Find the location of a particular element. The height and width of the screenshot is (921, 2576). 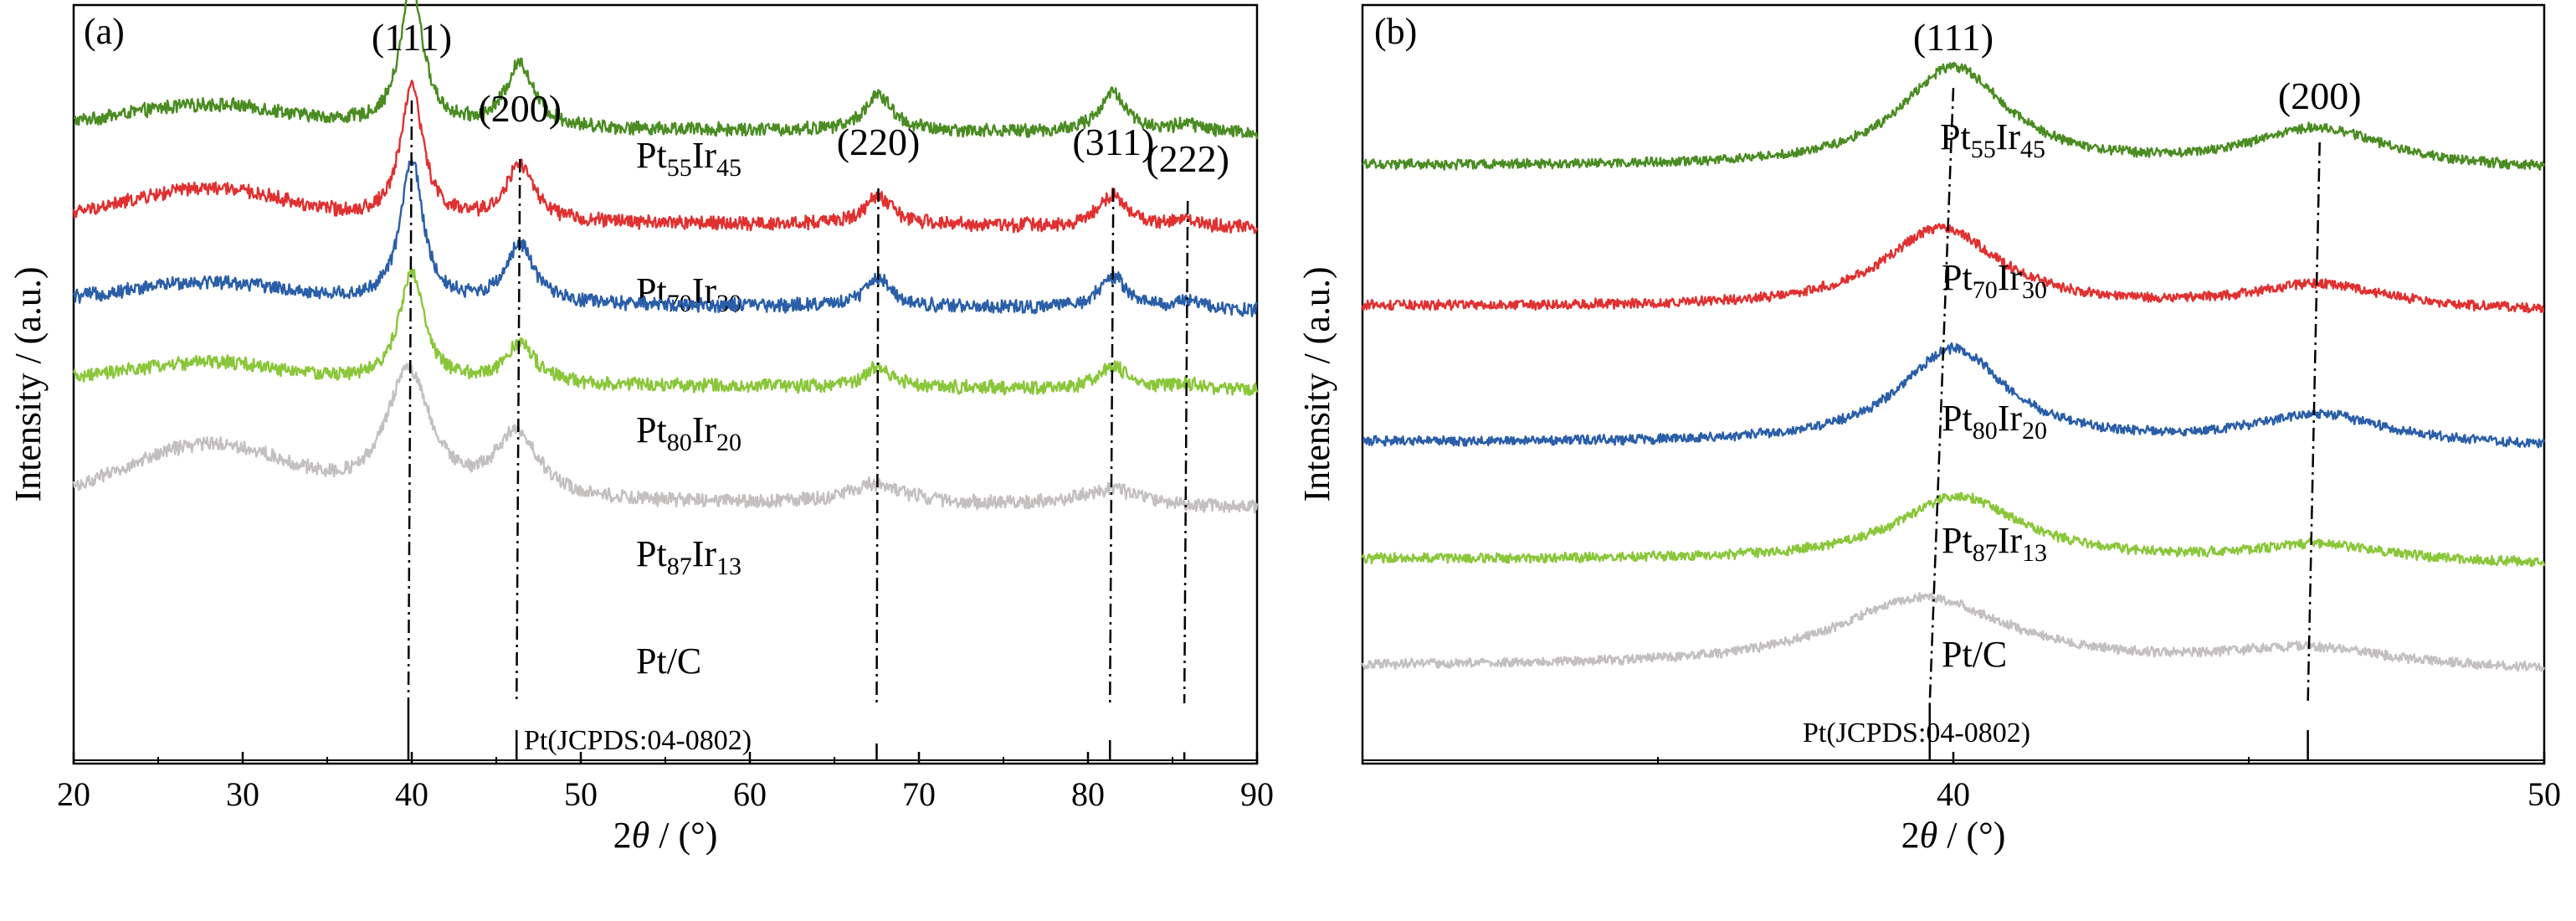

peak-label: (220) is located at coordinates (879, 142).